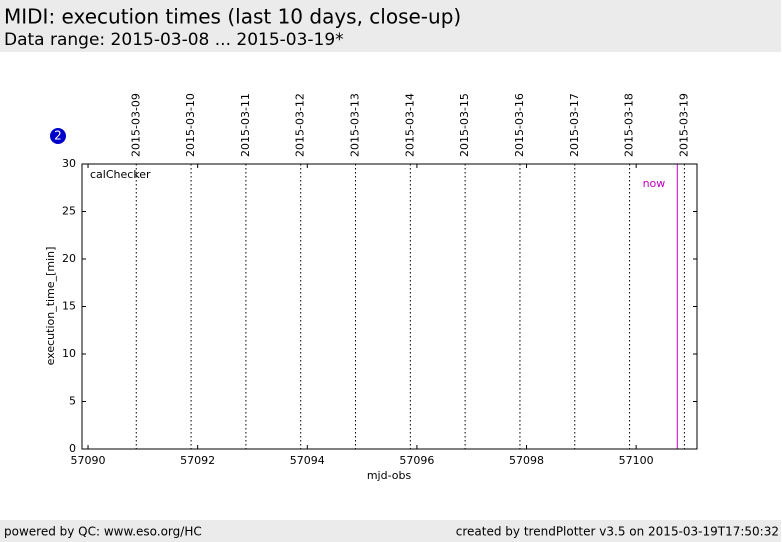 The image size is (782, 542). Describe the element at coordinates (69, 258) in the screenshot. I see `y-tick-label: 20` at that location.